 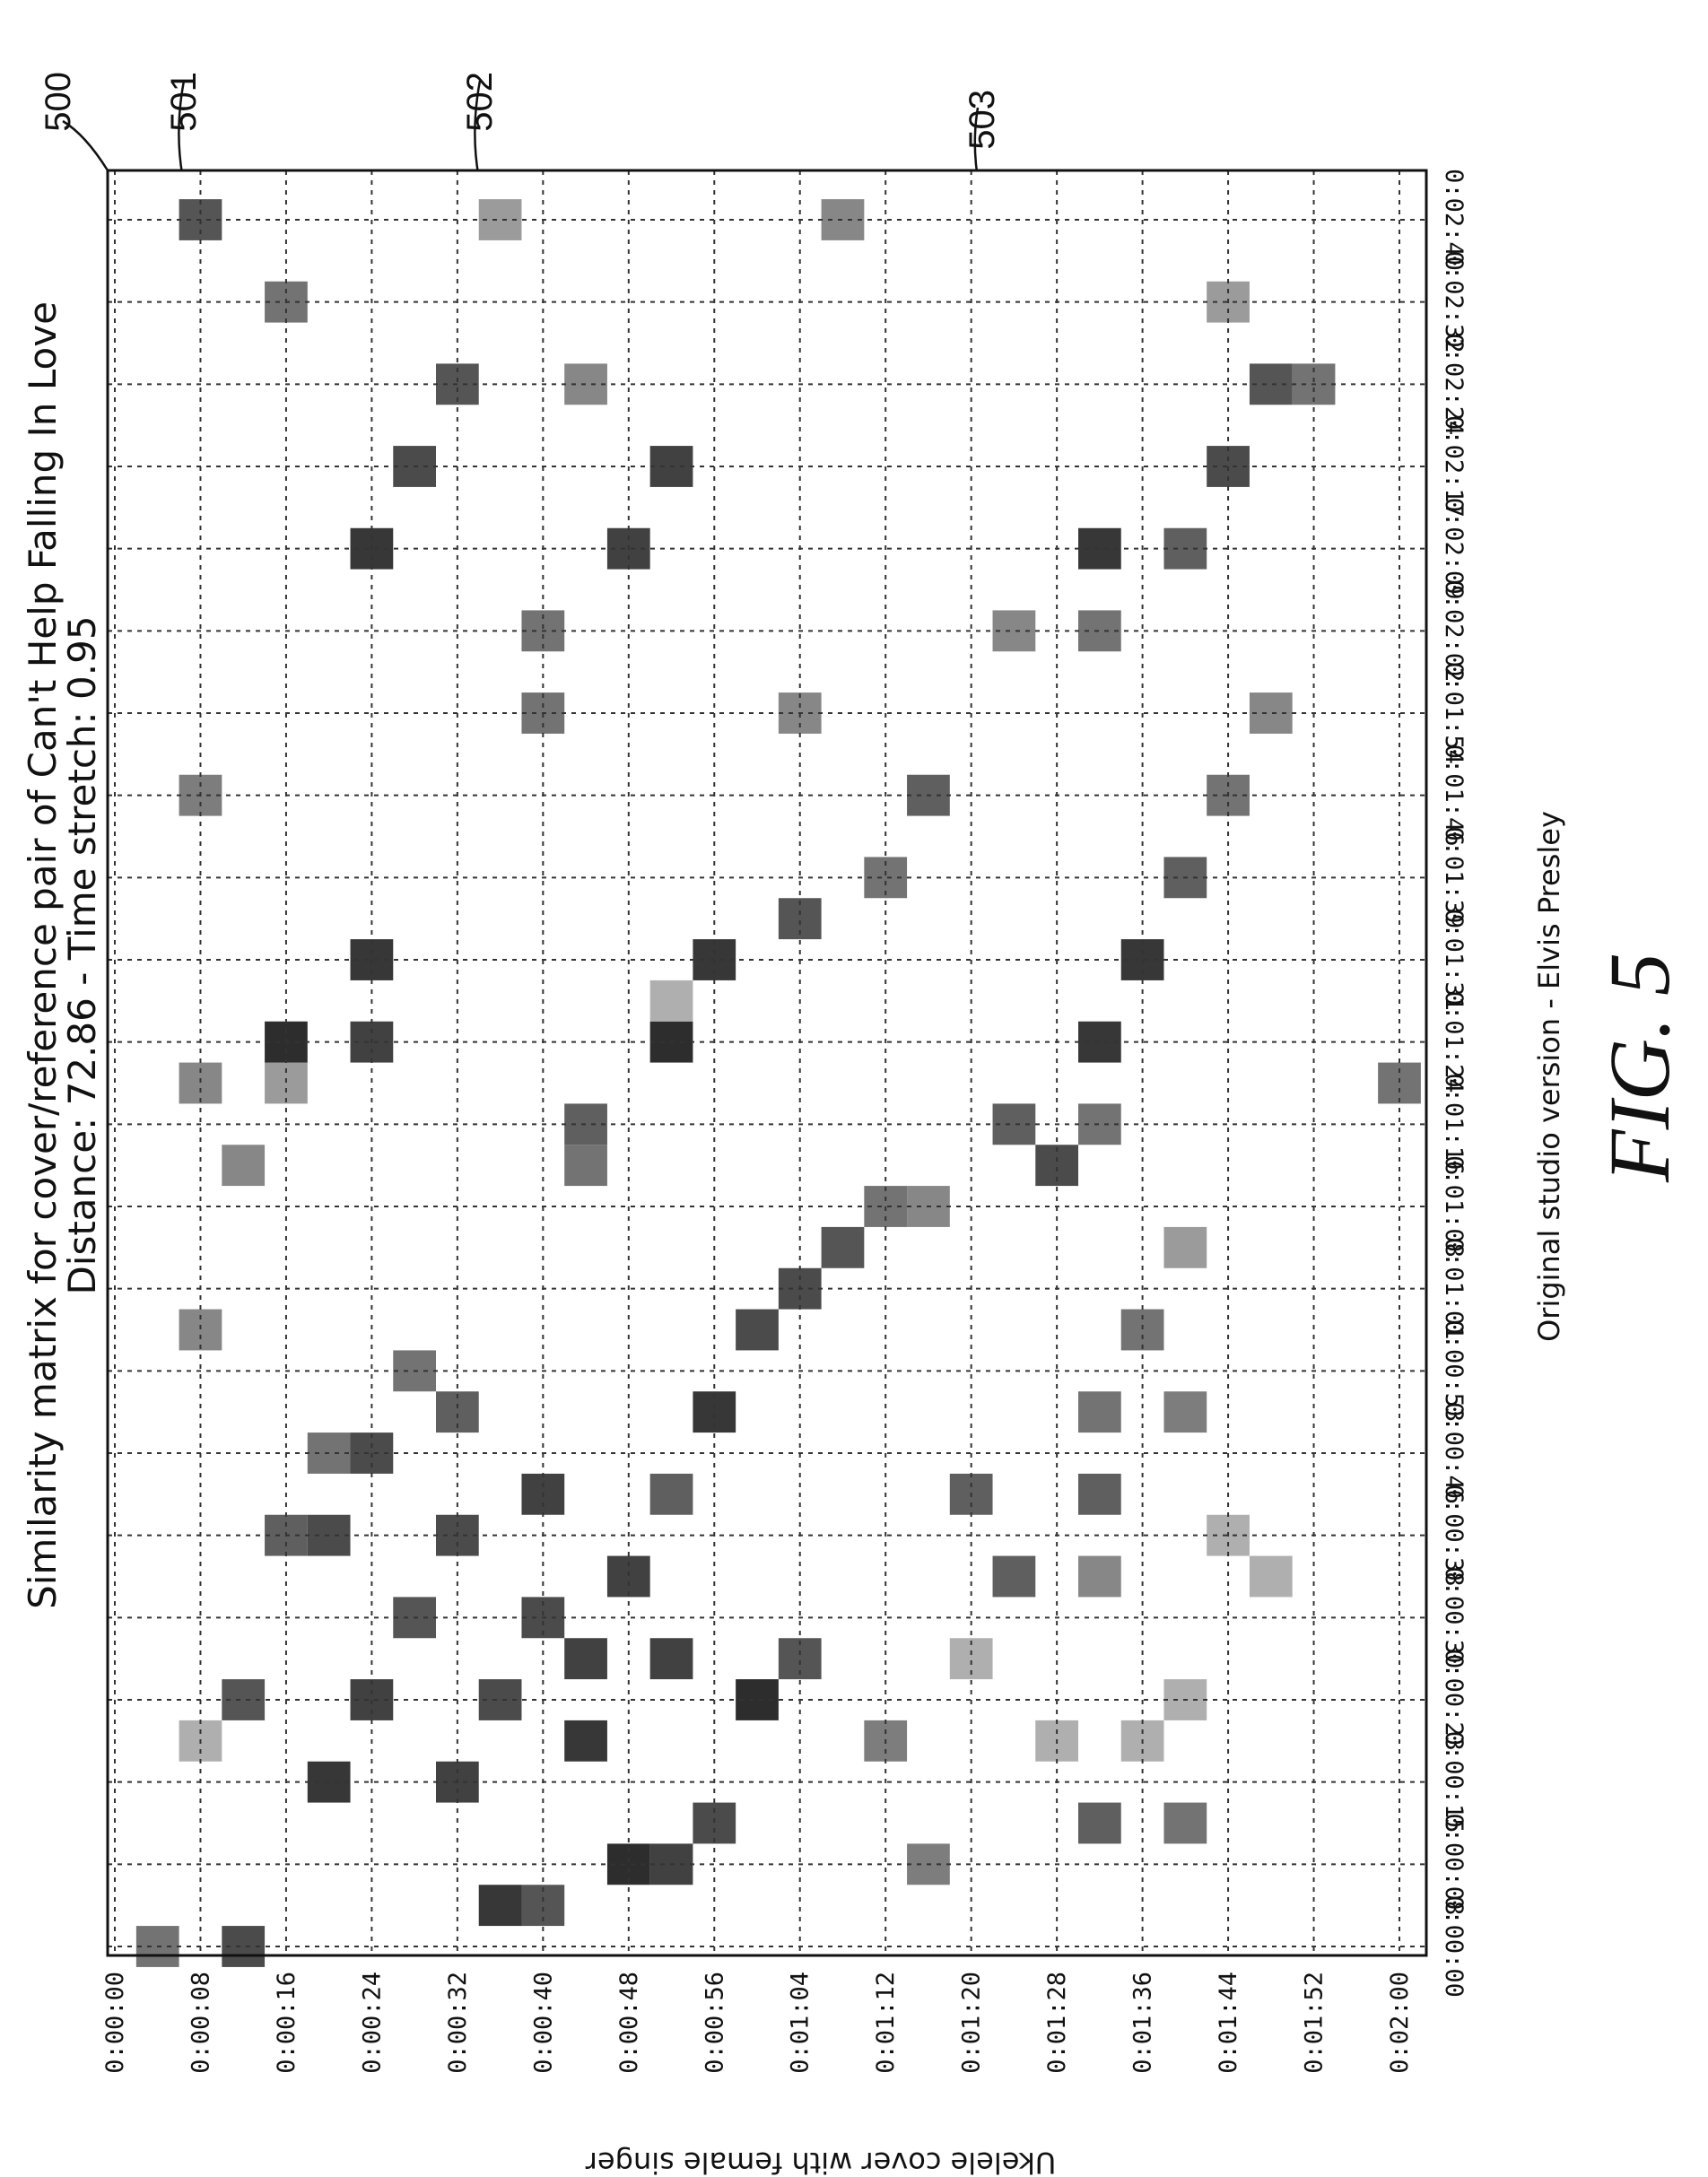 What do you see at coordinates (1143, 2023) in the screenshot?
I see `y-tick-label: 0:01:36` at bounding box center [1143, 2023].